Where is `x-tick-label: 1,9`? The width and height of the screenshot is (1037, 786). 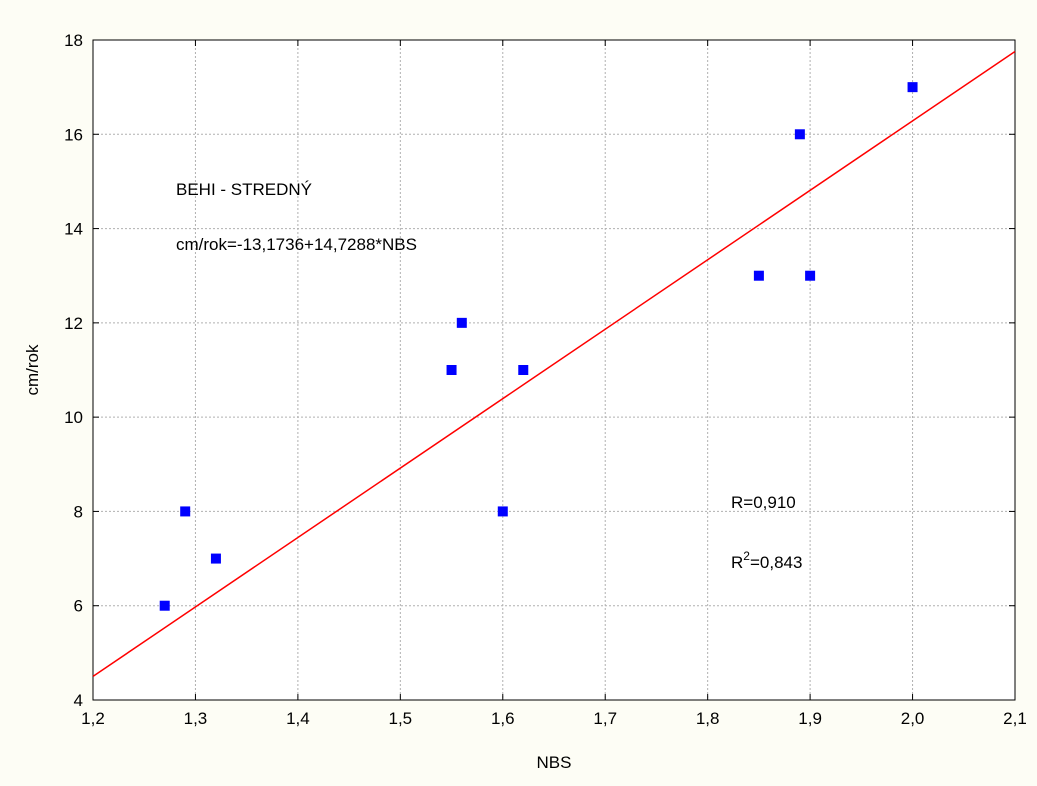 x-tick-label: 1,9 is located at coordinates (810, 718).